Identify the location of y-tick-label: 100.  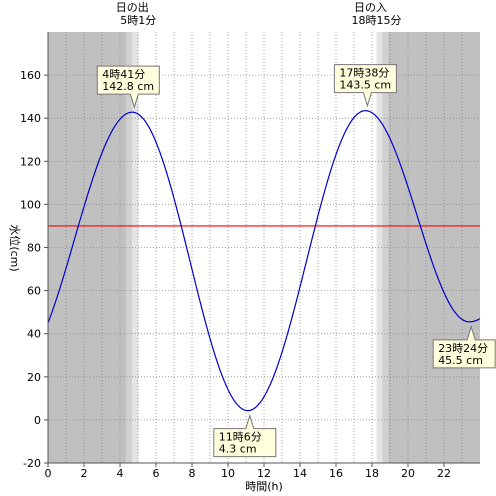
(30, 204).